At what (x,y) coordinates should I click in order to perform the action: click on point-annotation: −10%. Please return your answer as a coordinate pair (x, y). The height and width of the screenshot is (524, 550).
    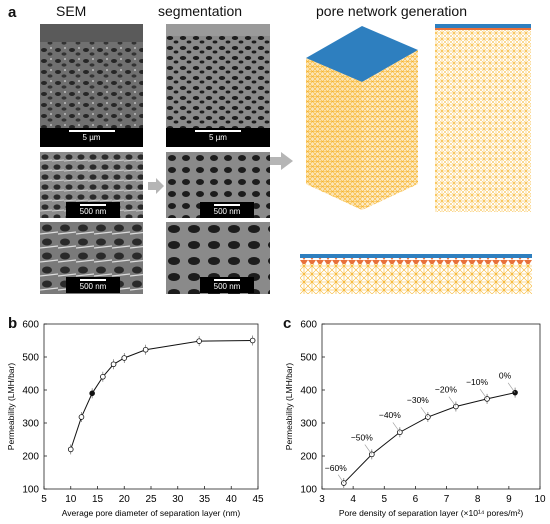
    Looking at the image, I should click on (477, 382).